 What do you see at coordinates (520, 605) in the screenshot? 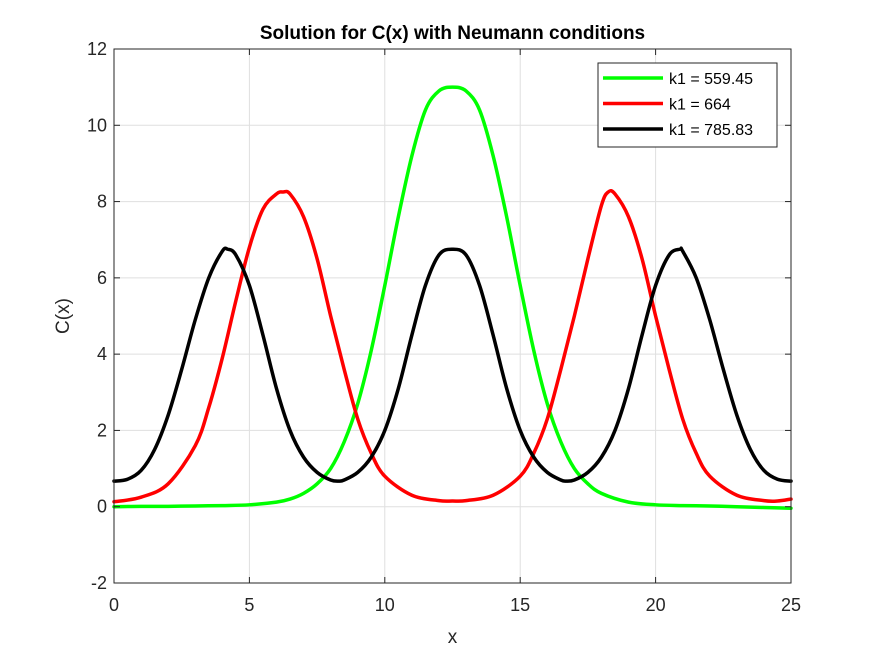
I see `x-tick-label: 15` at bounding box center [520, 605].